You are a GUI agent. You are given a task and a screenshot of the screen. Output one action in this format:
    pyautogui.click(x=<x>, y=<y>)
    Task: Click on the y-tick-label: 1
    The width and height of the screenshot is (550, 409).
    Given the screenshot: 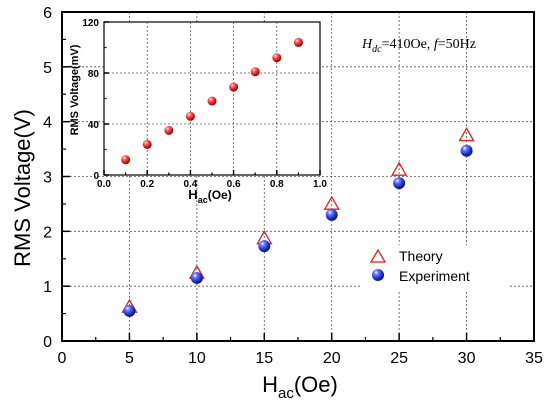 What is the action you would take?
    pyautogui.click(x=47, y=287)
    